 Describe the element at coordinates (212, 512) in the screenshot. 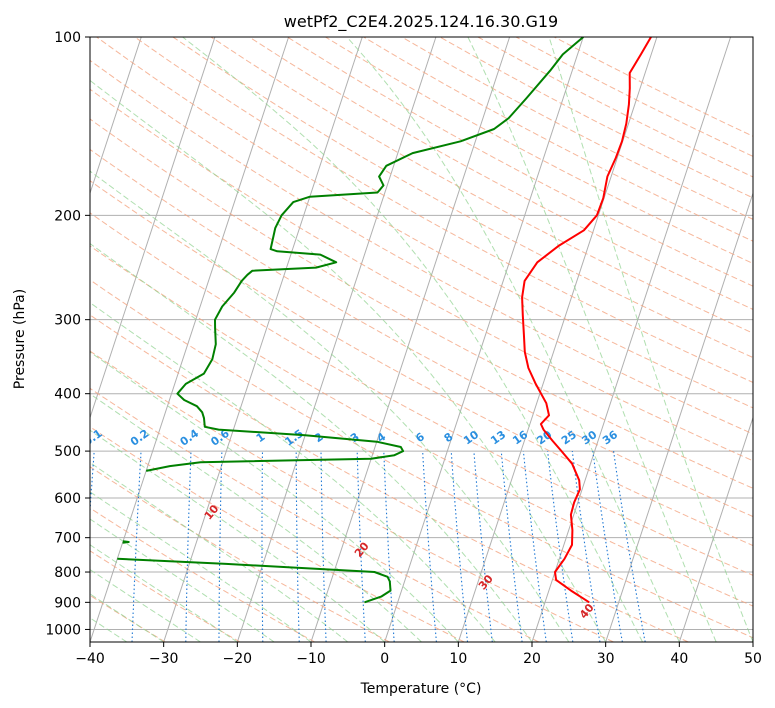

I see `moist-adiabat-label: 10` at that location.